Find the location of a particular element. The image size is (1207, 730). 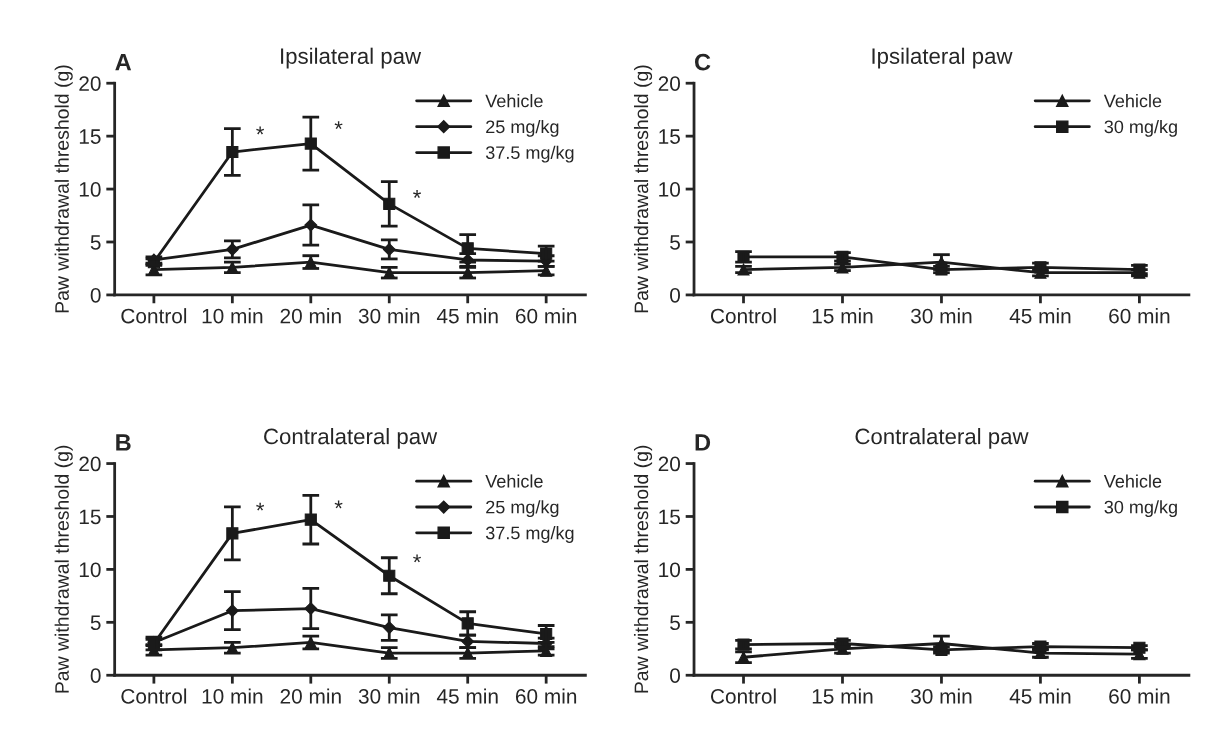

text: C is located at coordinates (703, 62).